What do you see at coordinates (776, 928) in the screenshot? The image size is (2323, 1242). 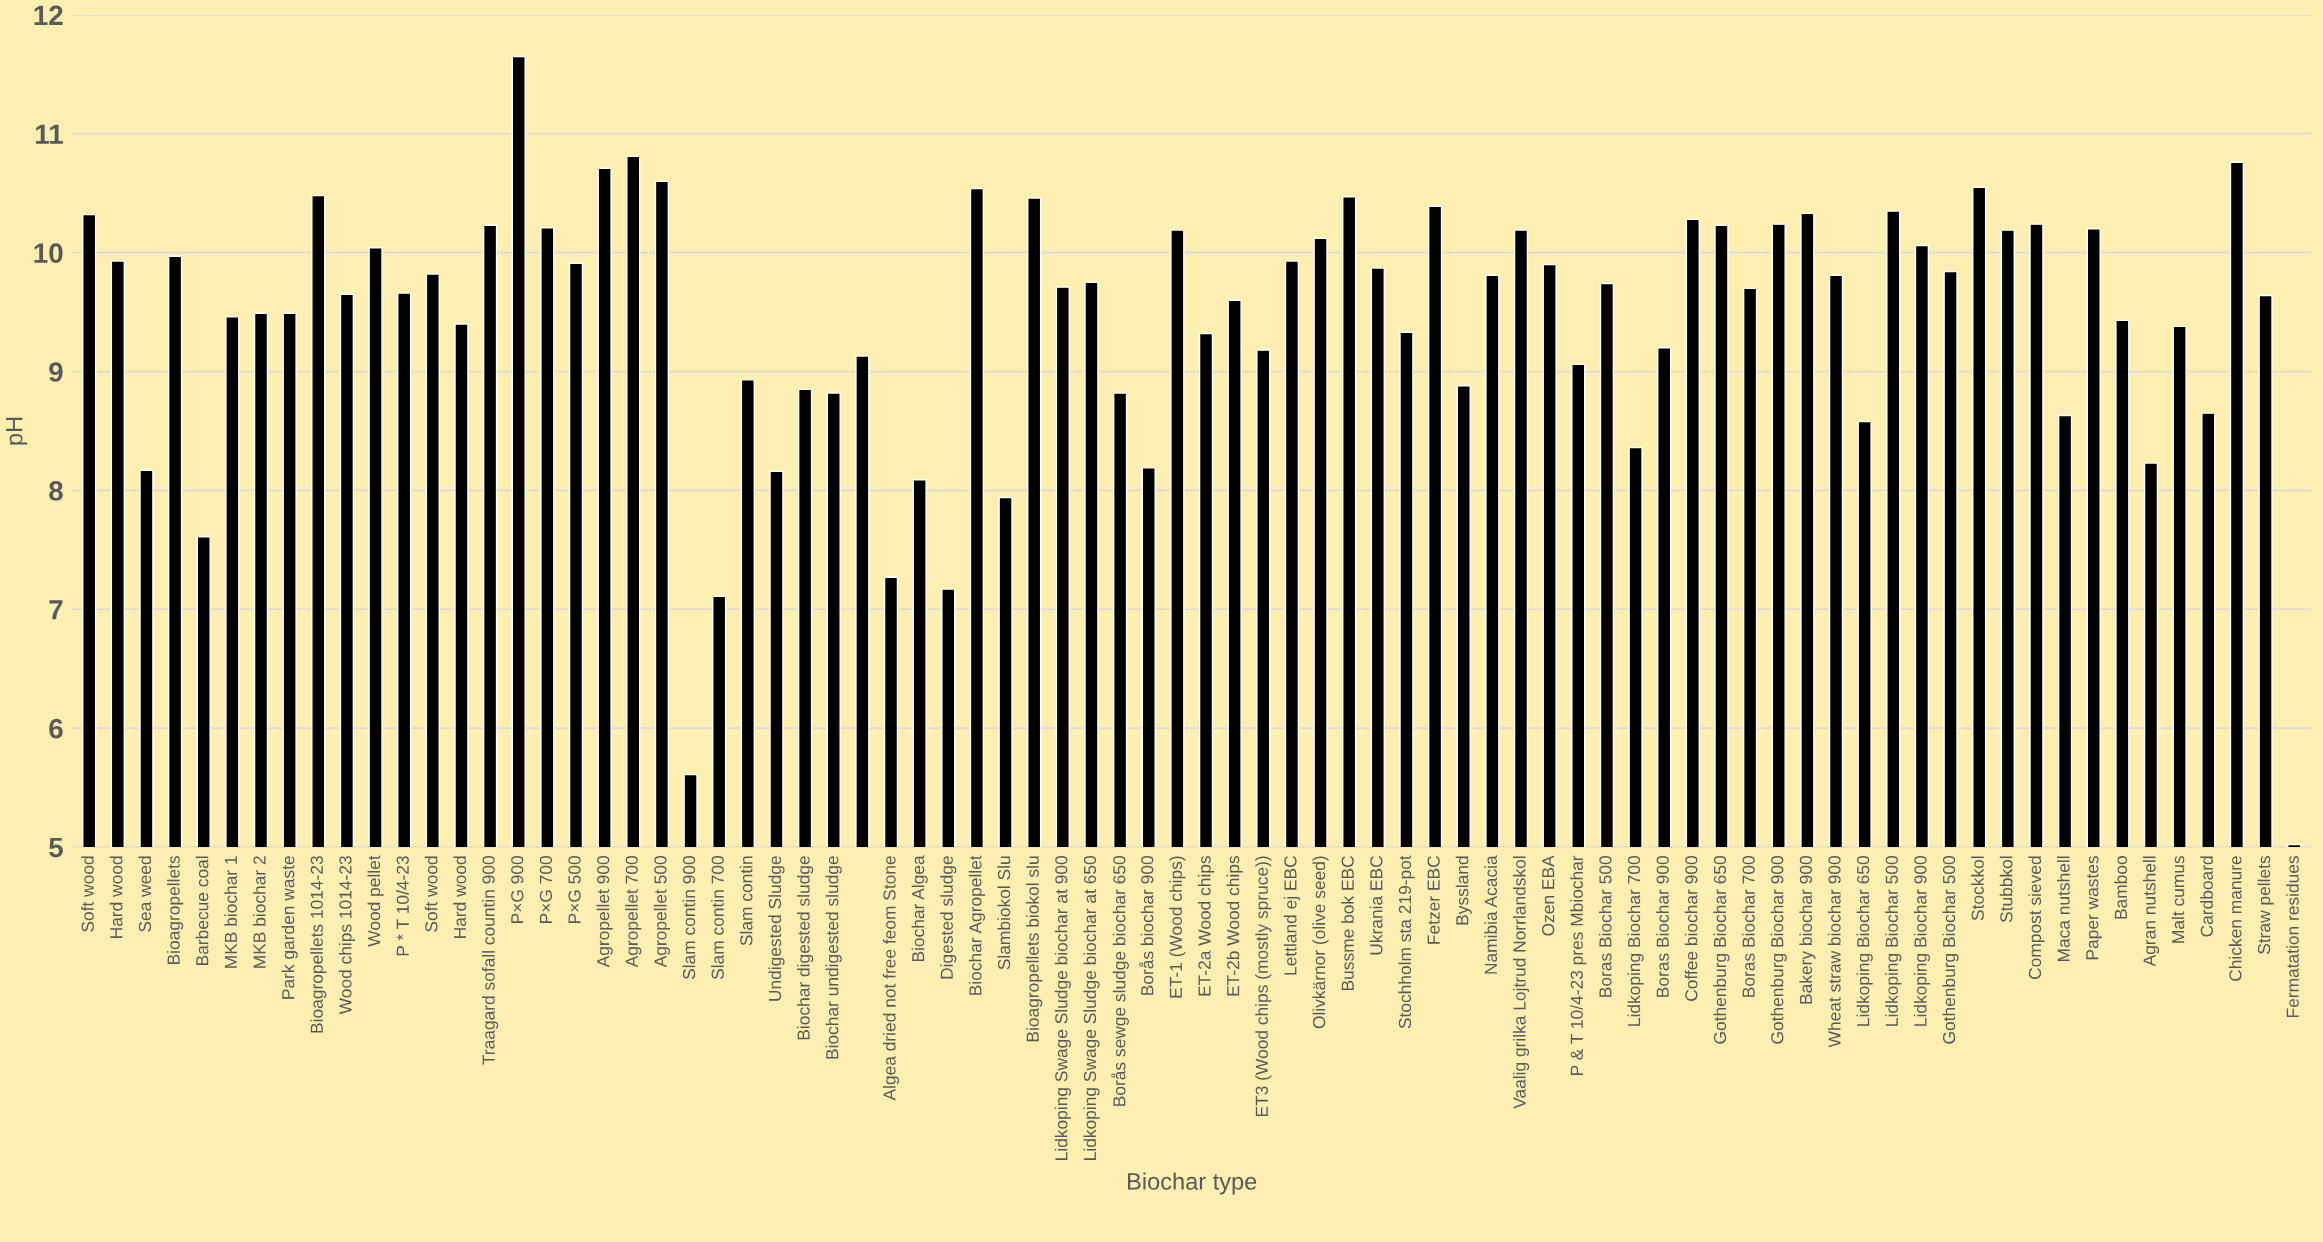 I see `x-tick-label: Undigested Sludge` at bounding box center [776, 928].